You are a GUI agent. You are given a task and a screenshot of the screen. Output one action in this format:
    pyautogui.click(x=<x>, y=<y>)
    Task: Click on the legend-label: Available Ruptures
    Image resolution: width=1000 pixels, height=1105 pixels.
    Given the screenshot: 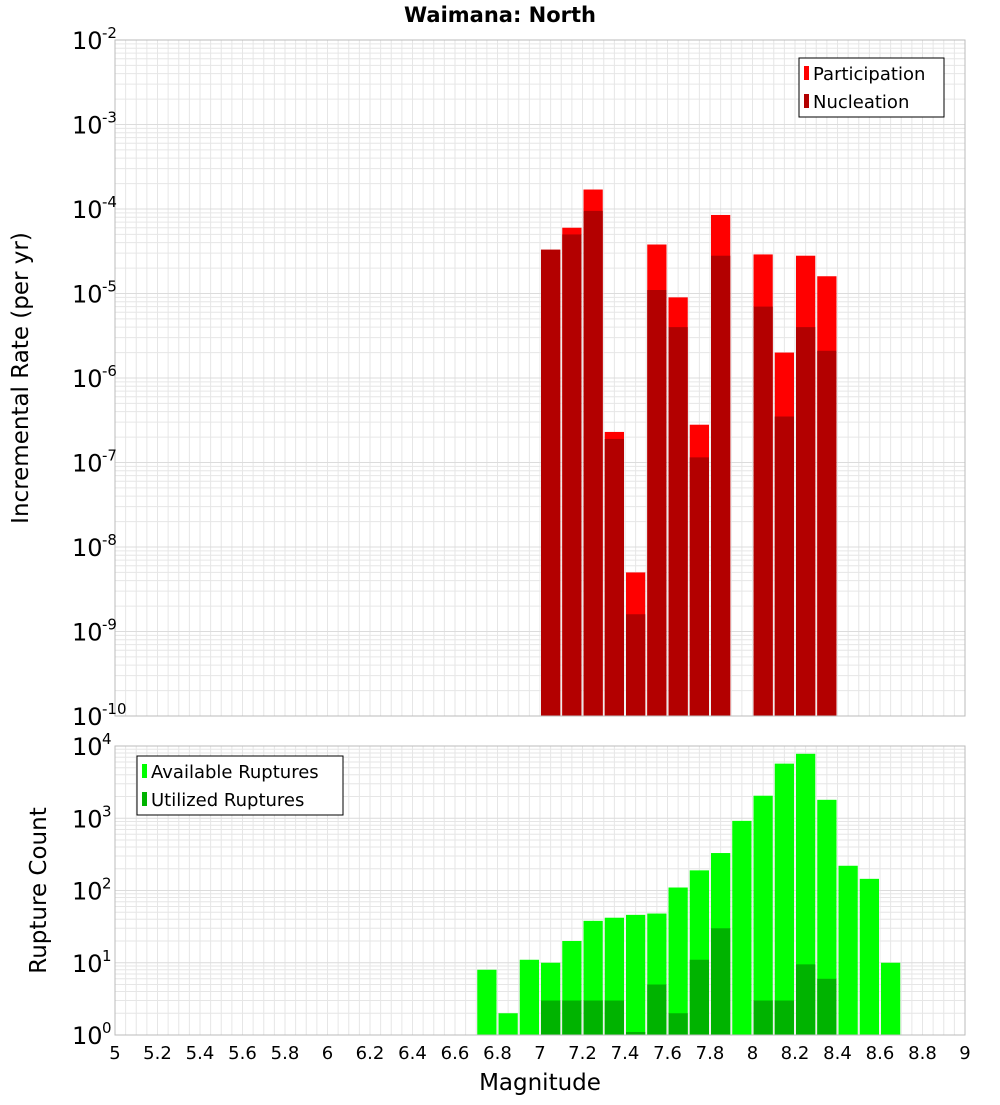 What is the action you would take?
    pyautogui.click(x=235, y=772)
    